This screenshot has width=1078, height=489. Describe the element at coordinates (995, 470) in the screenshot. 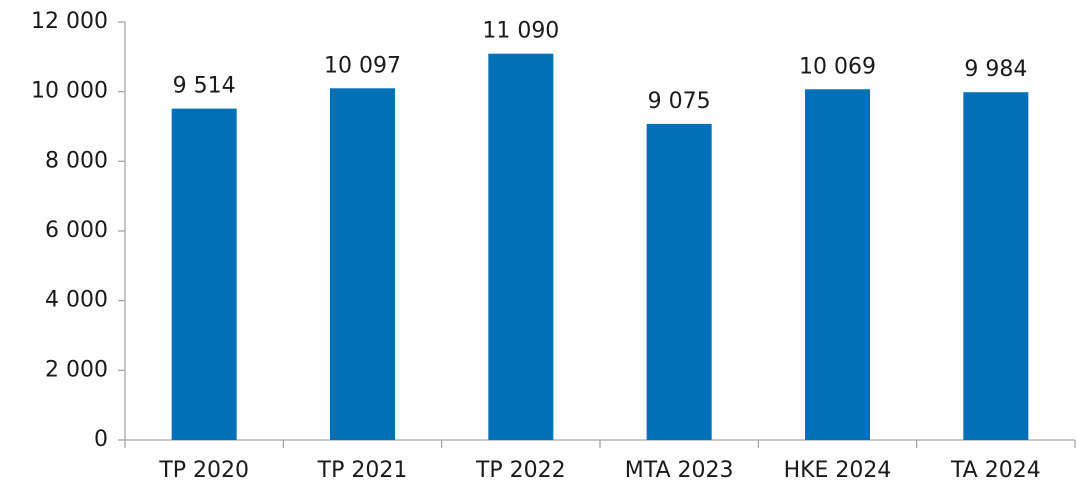

I see `x-tick-label: TA 2024` at that location.